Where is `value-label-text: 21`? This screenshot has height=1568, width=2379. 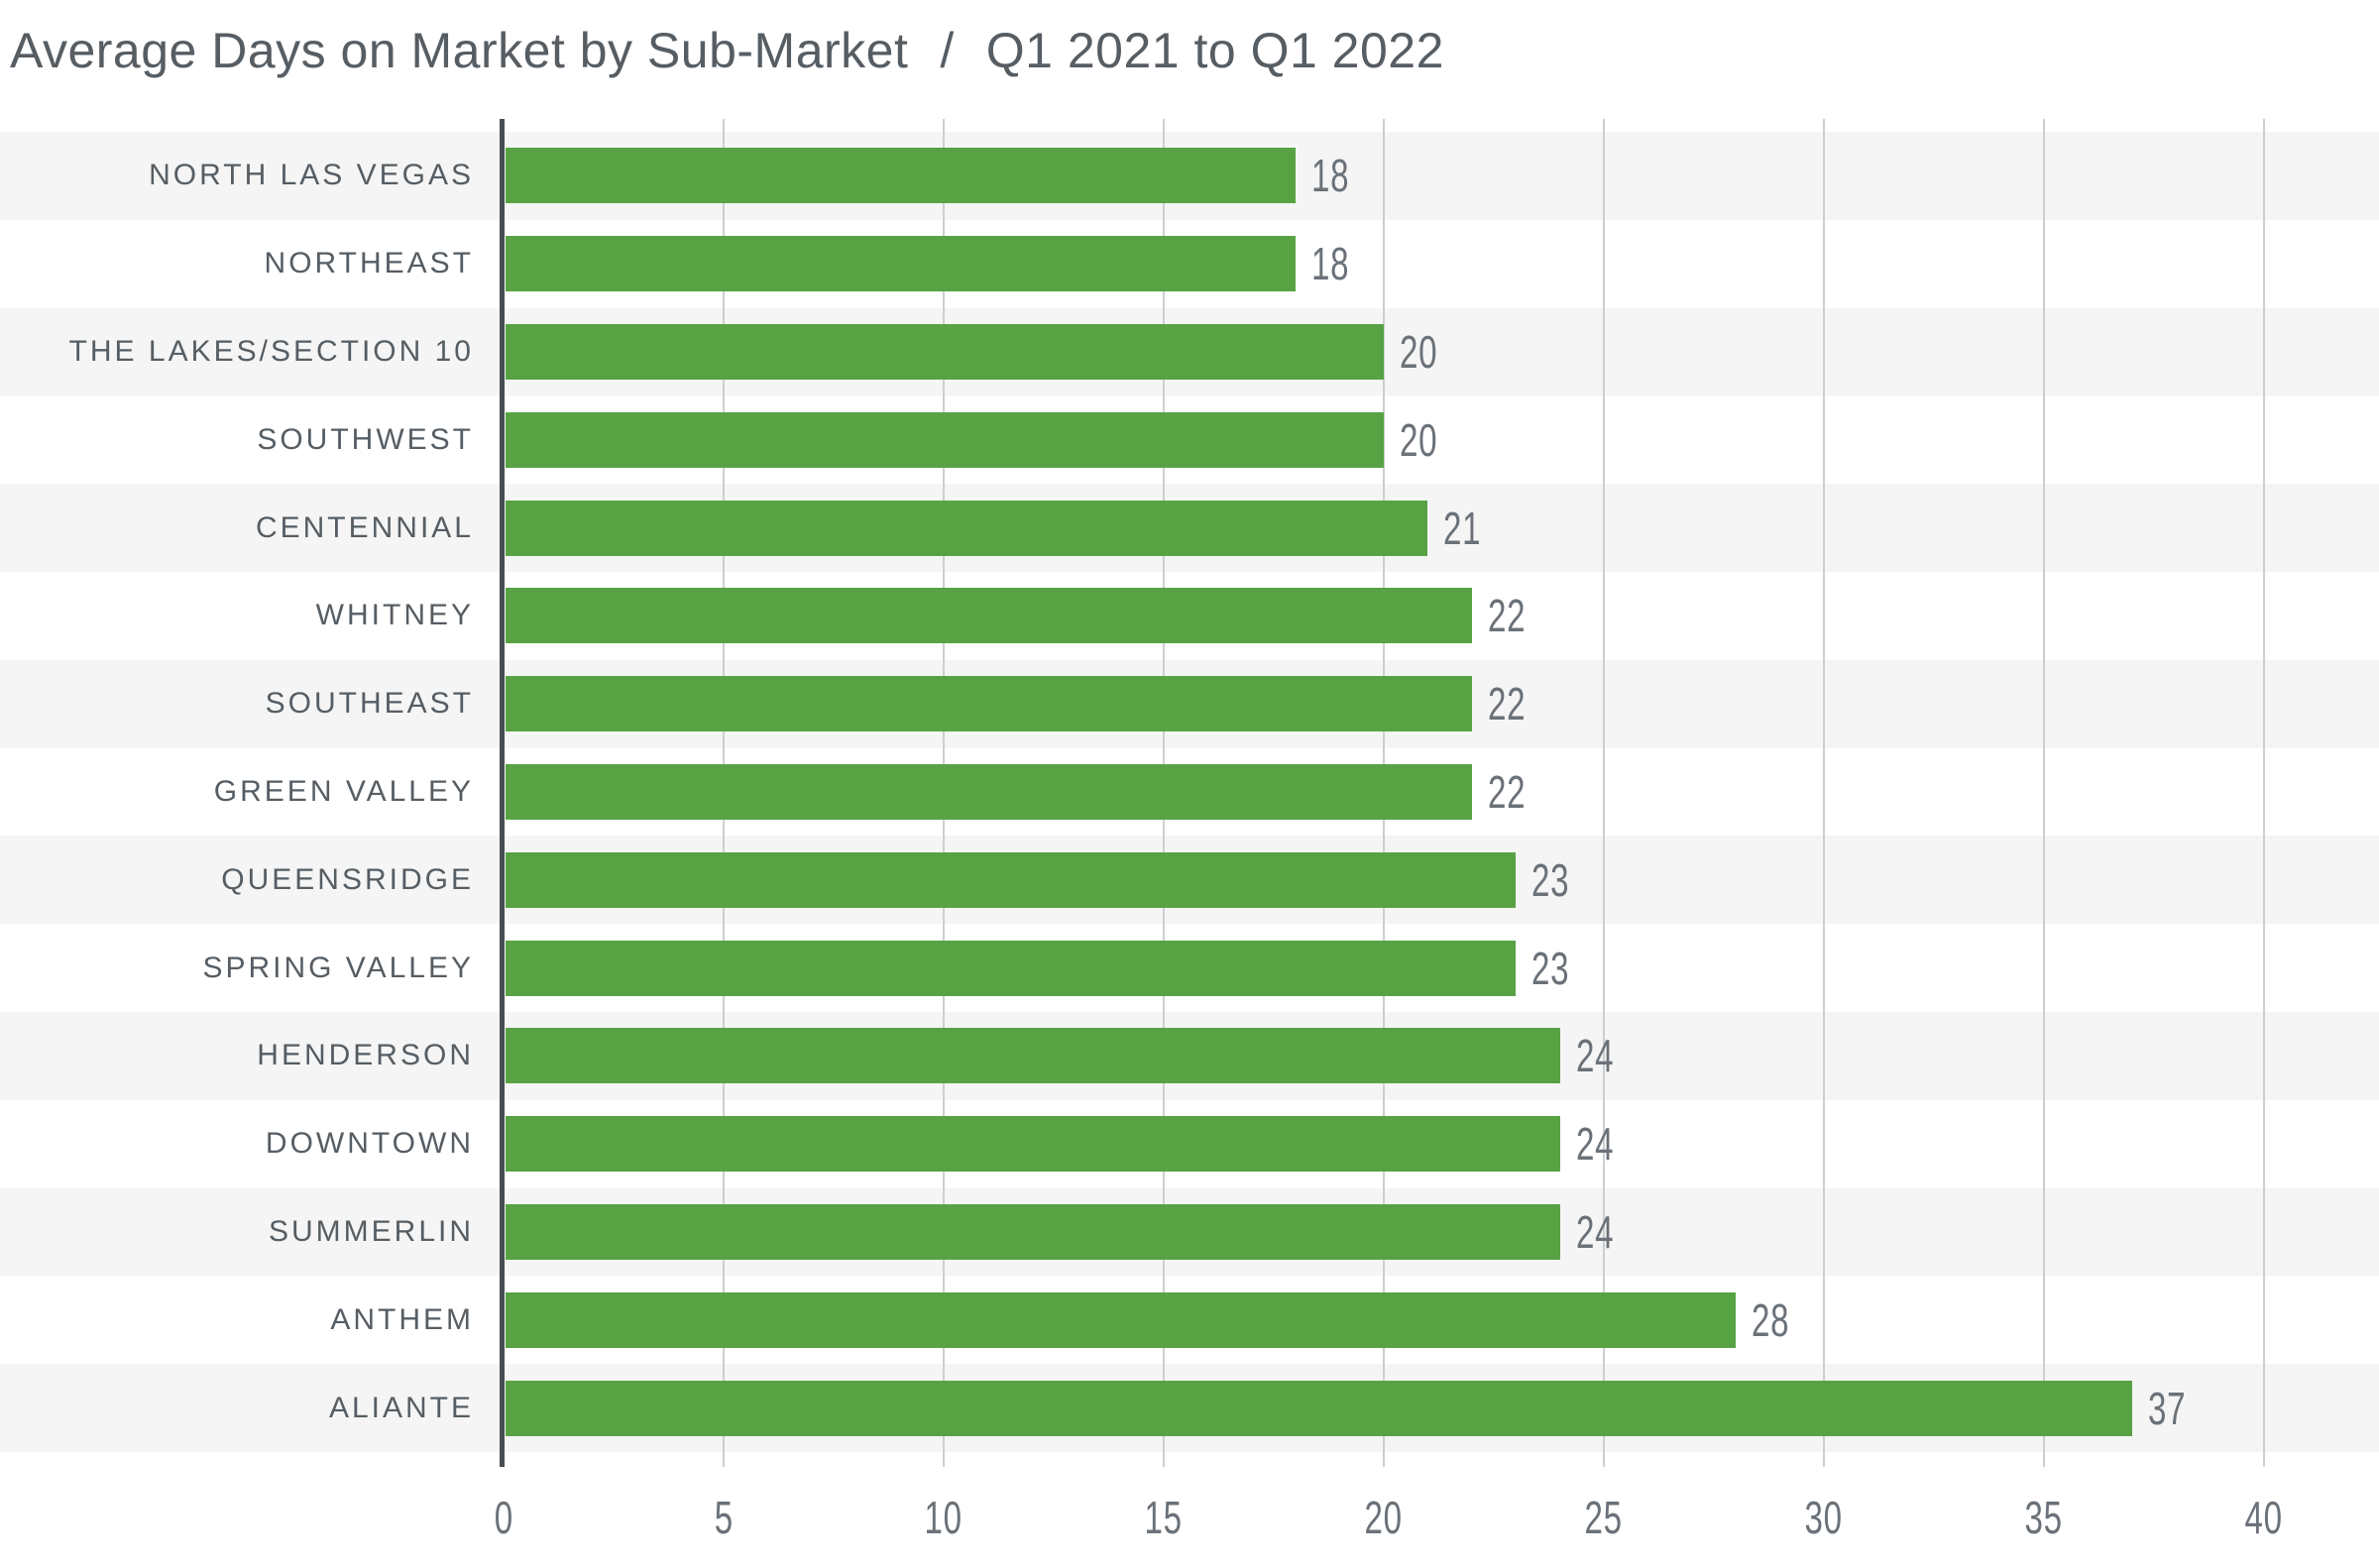 value-label-text: 21 is located at coordinates (1462, 528).